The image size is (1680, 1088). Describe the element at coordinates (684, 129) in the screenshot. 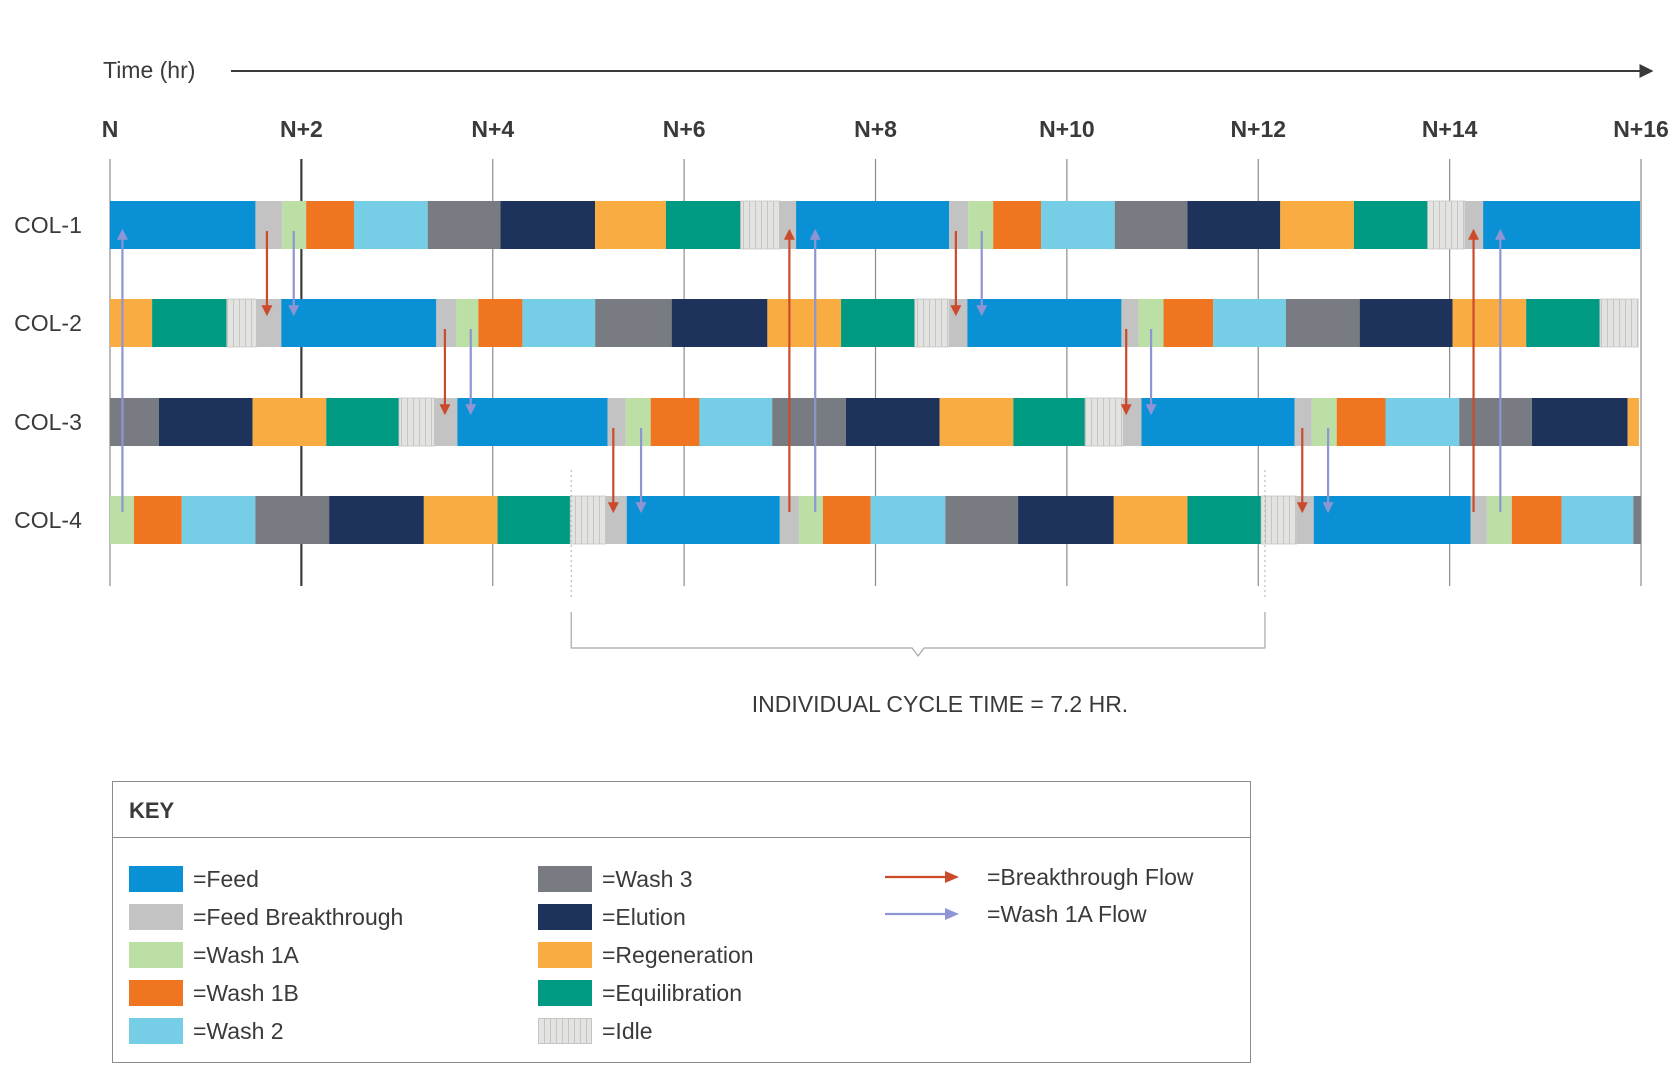

I see `time-tick-label: N+6` at that location.